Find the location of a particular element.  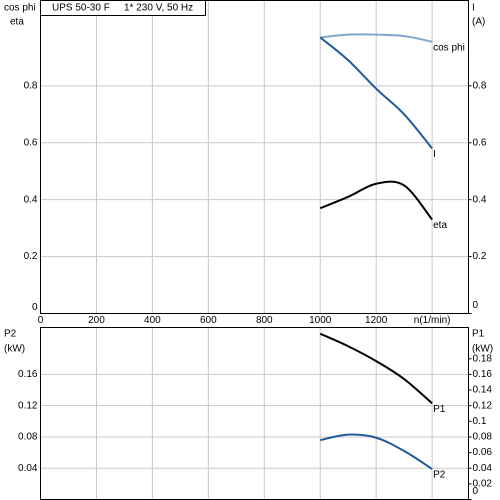

y-label: P2 is located at coordinates (10, 334).